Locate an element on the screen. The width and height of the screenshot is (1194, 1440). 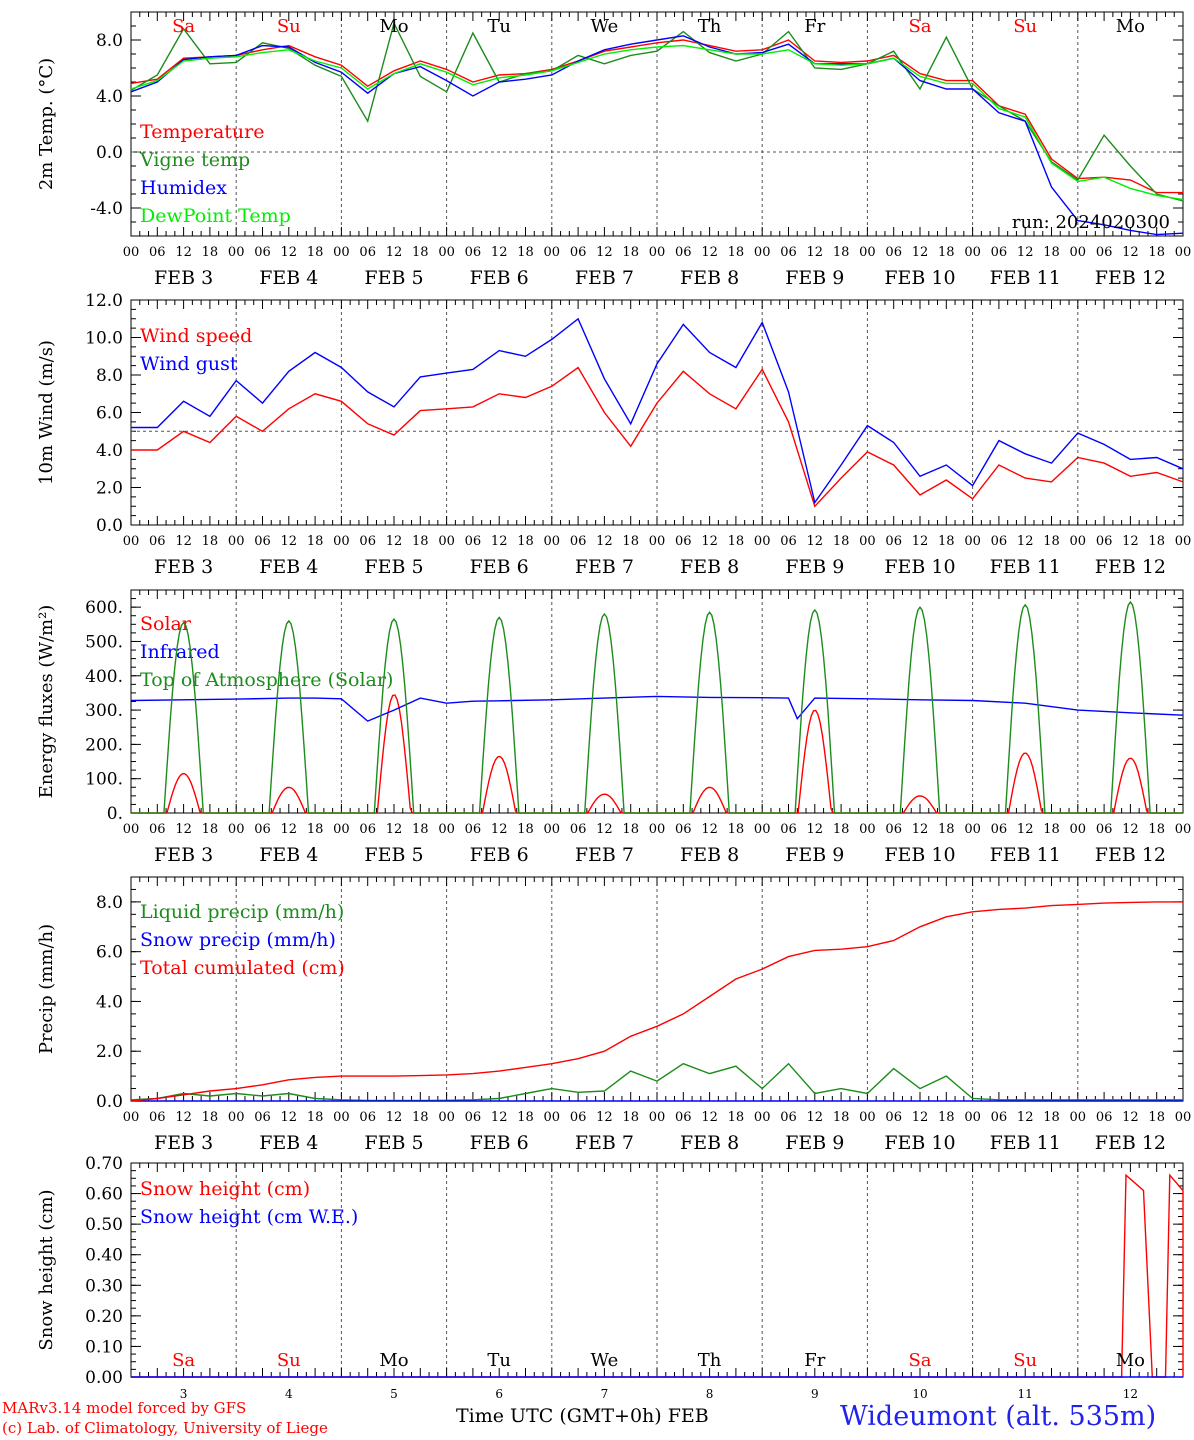
station-name: Wideumont (alt. 535m) is located at coordinates (998, 1416).